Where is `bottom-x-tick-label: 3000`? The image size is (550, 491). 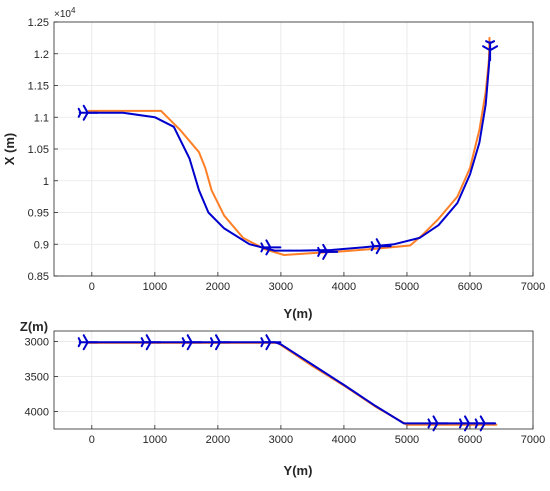
bottom-x-tick-label: 3000 is located at coordinates (281, 440).